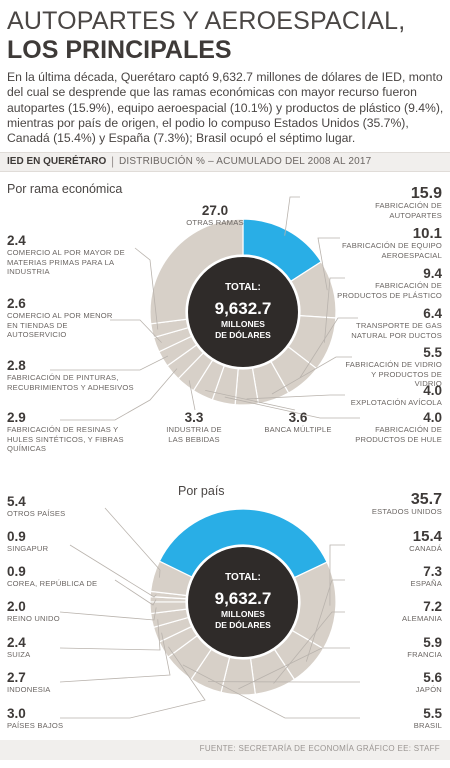 This screenshot has width=450, height=768. I want to click on slice-value: 5.4, so click(16, 501).